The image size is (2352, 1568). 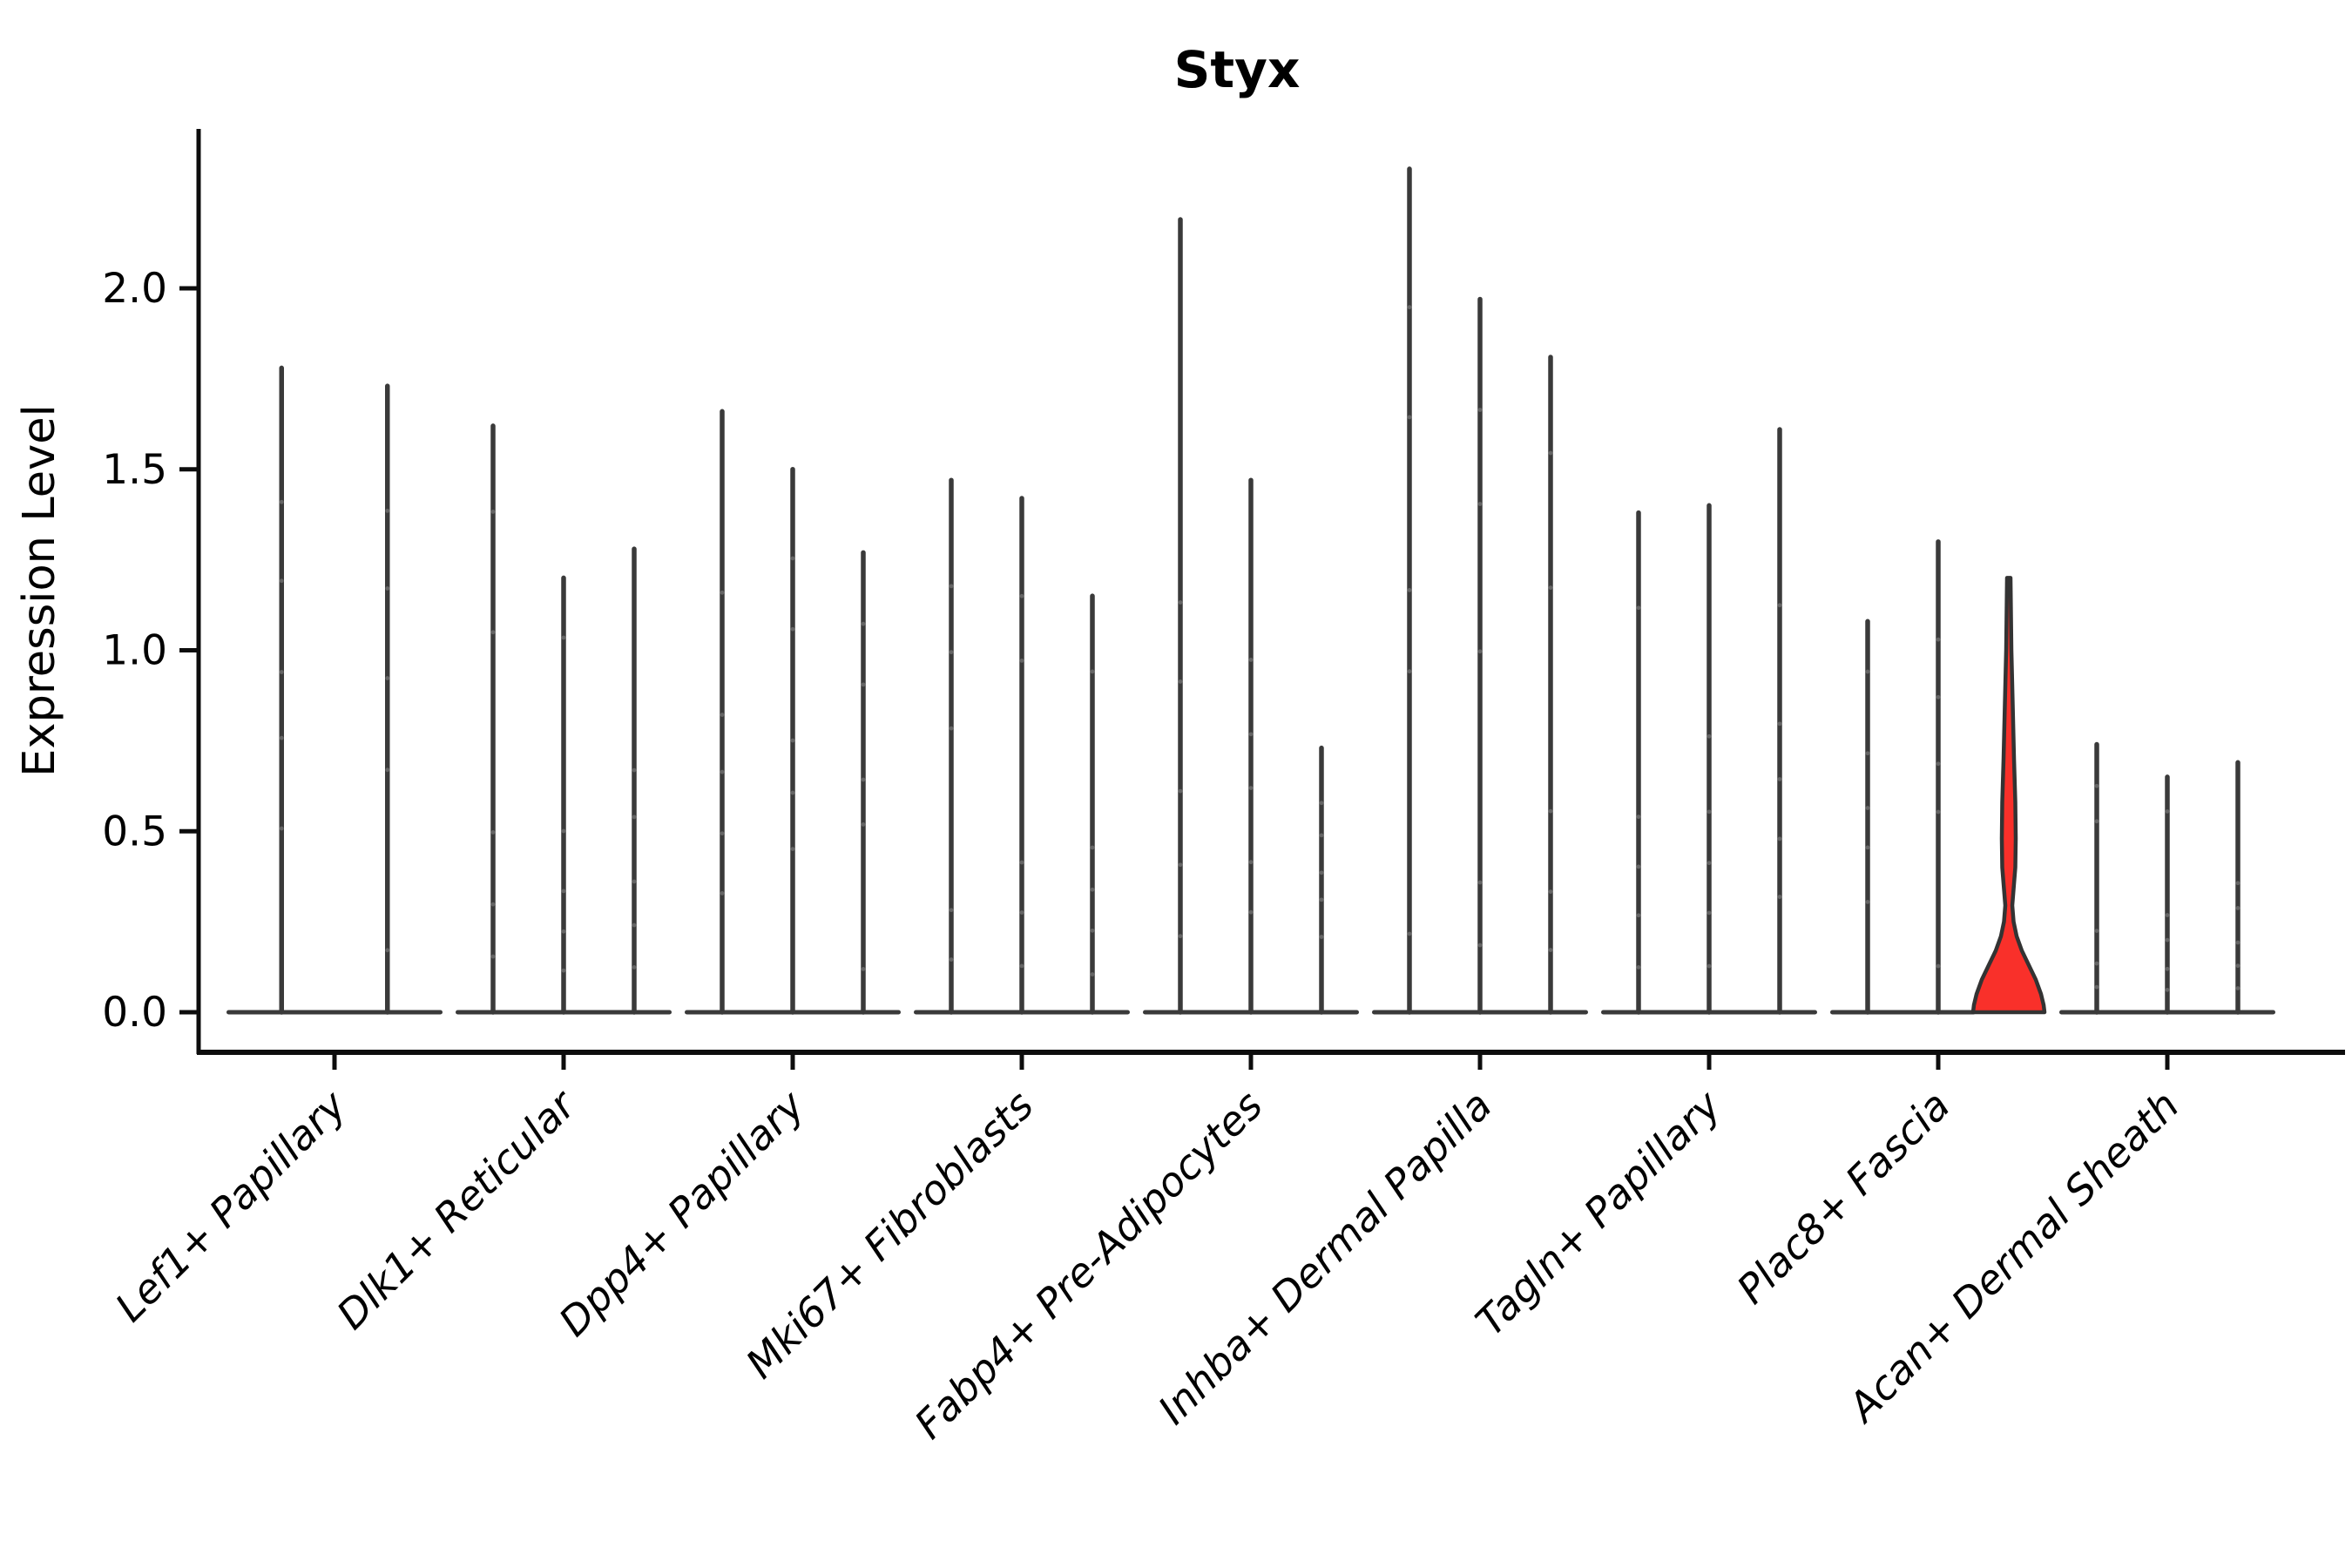 I want to click on y-tick-label: 0.0, so click(x=134, y=1013).